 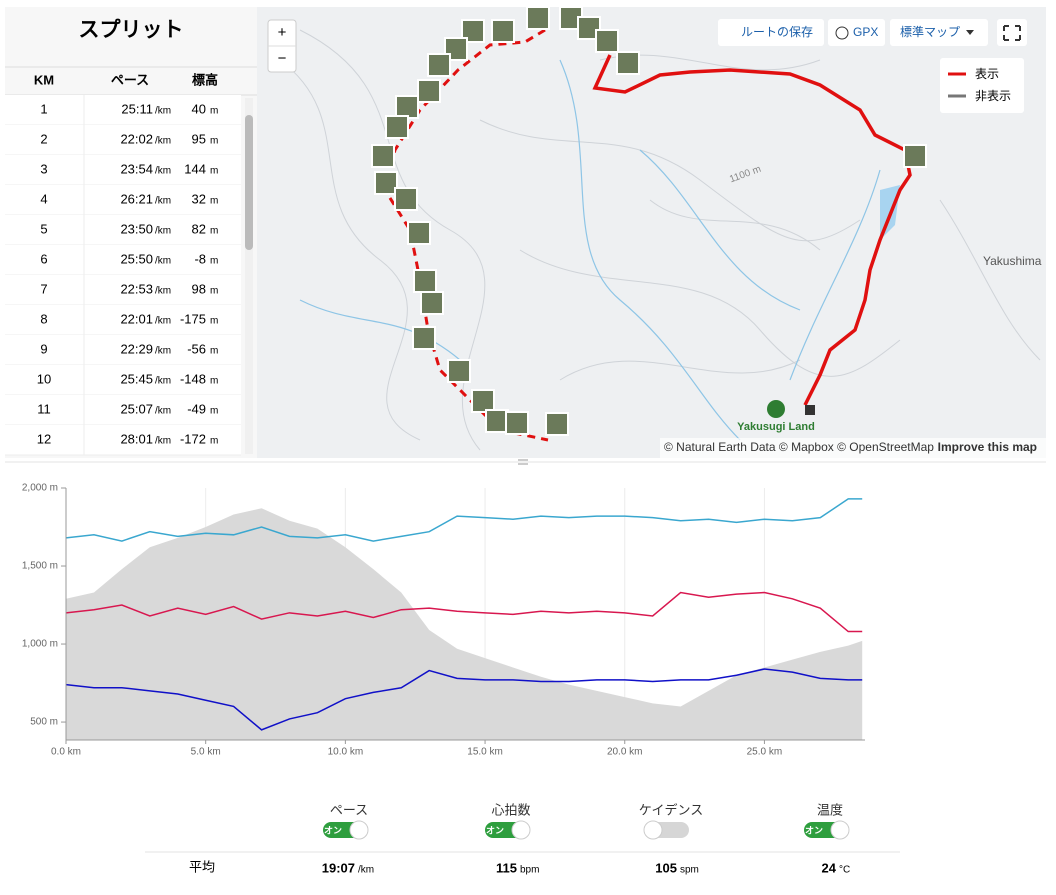 I want to click on fullscreen-button, so click(x=1012, y=32).